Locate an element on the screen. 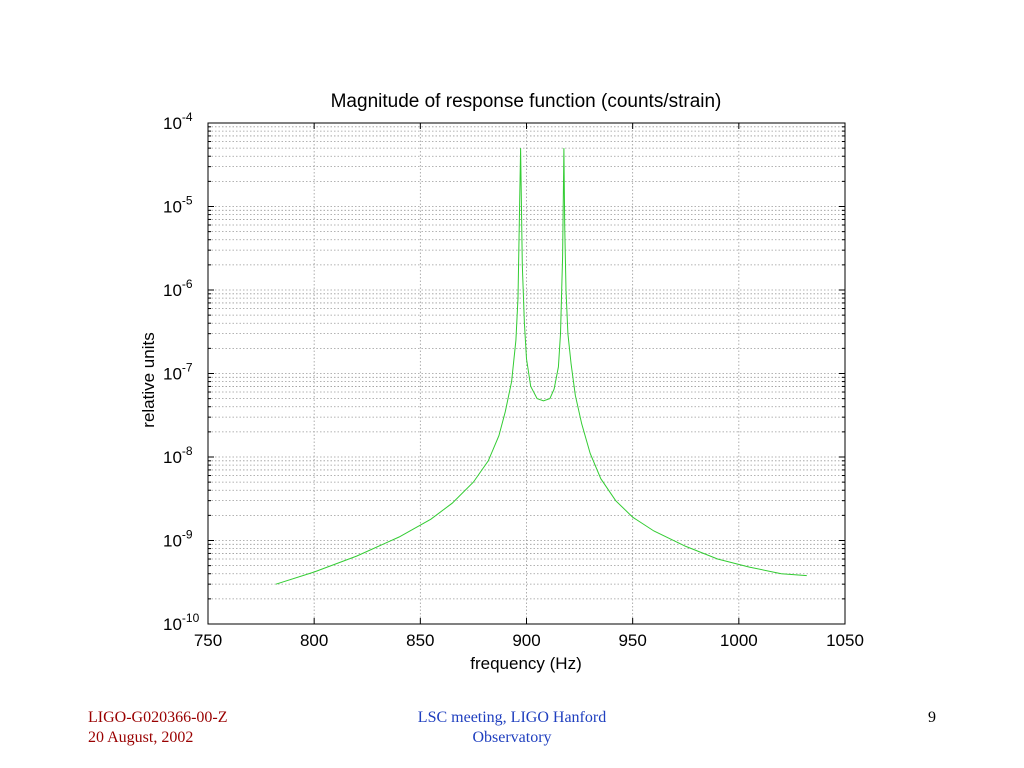 The height and width of the screenshot is (768, 1024). x-tick-label: 1000 is located at coordinates (739, 640).